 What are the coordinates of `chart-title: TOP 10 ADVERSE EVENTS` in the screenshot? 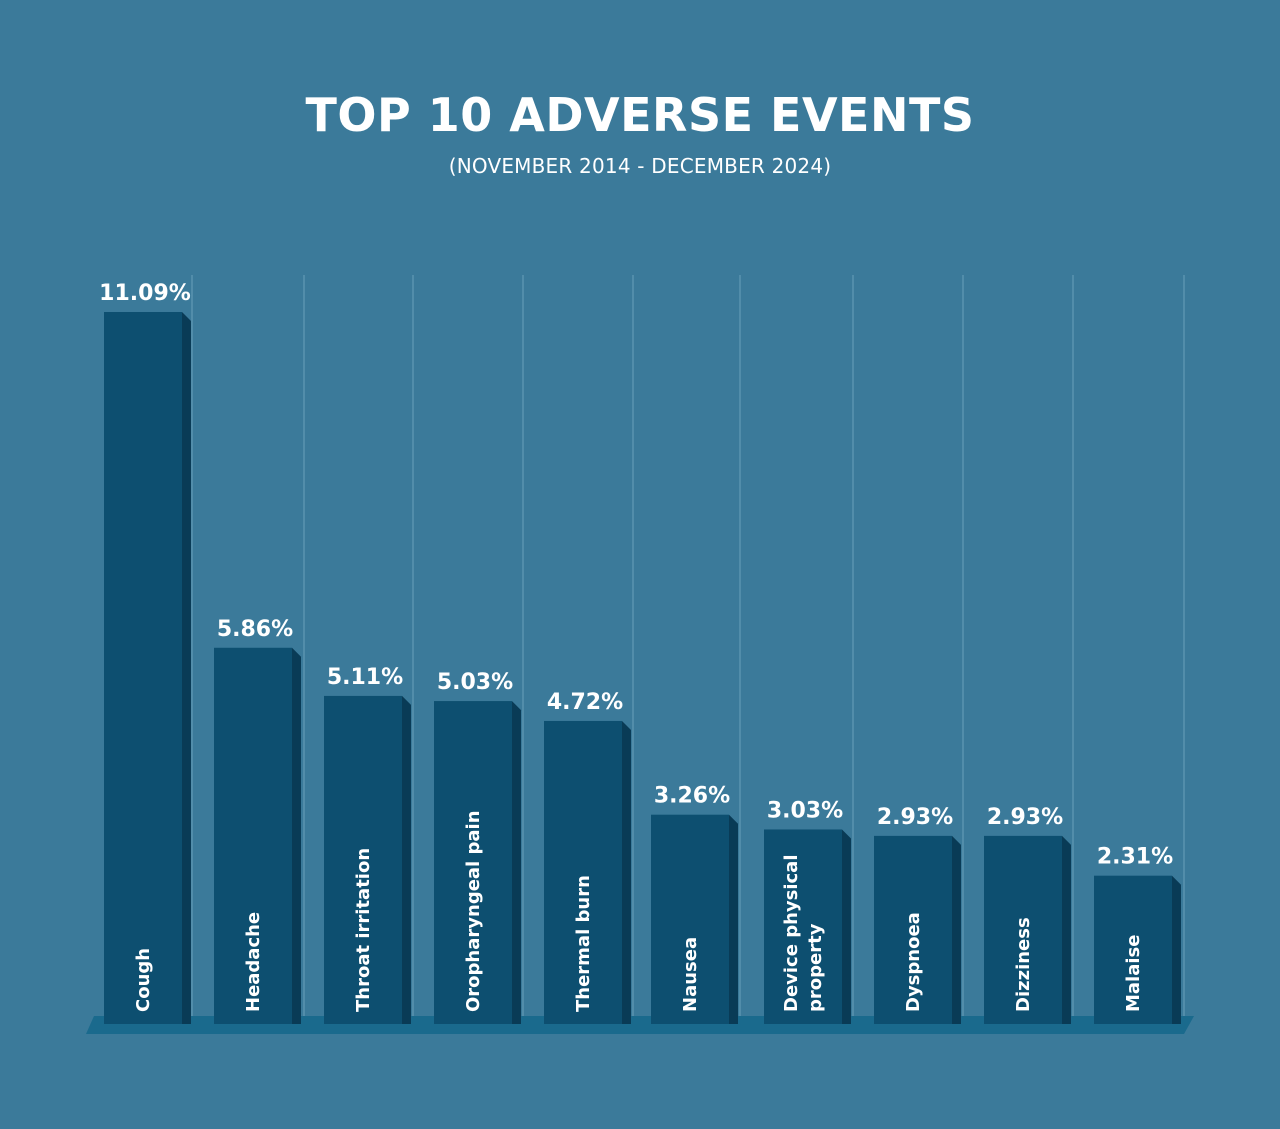 It's located at (640, 115).